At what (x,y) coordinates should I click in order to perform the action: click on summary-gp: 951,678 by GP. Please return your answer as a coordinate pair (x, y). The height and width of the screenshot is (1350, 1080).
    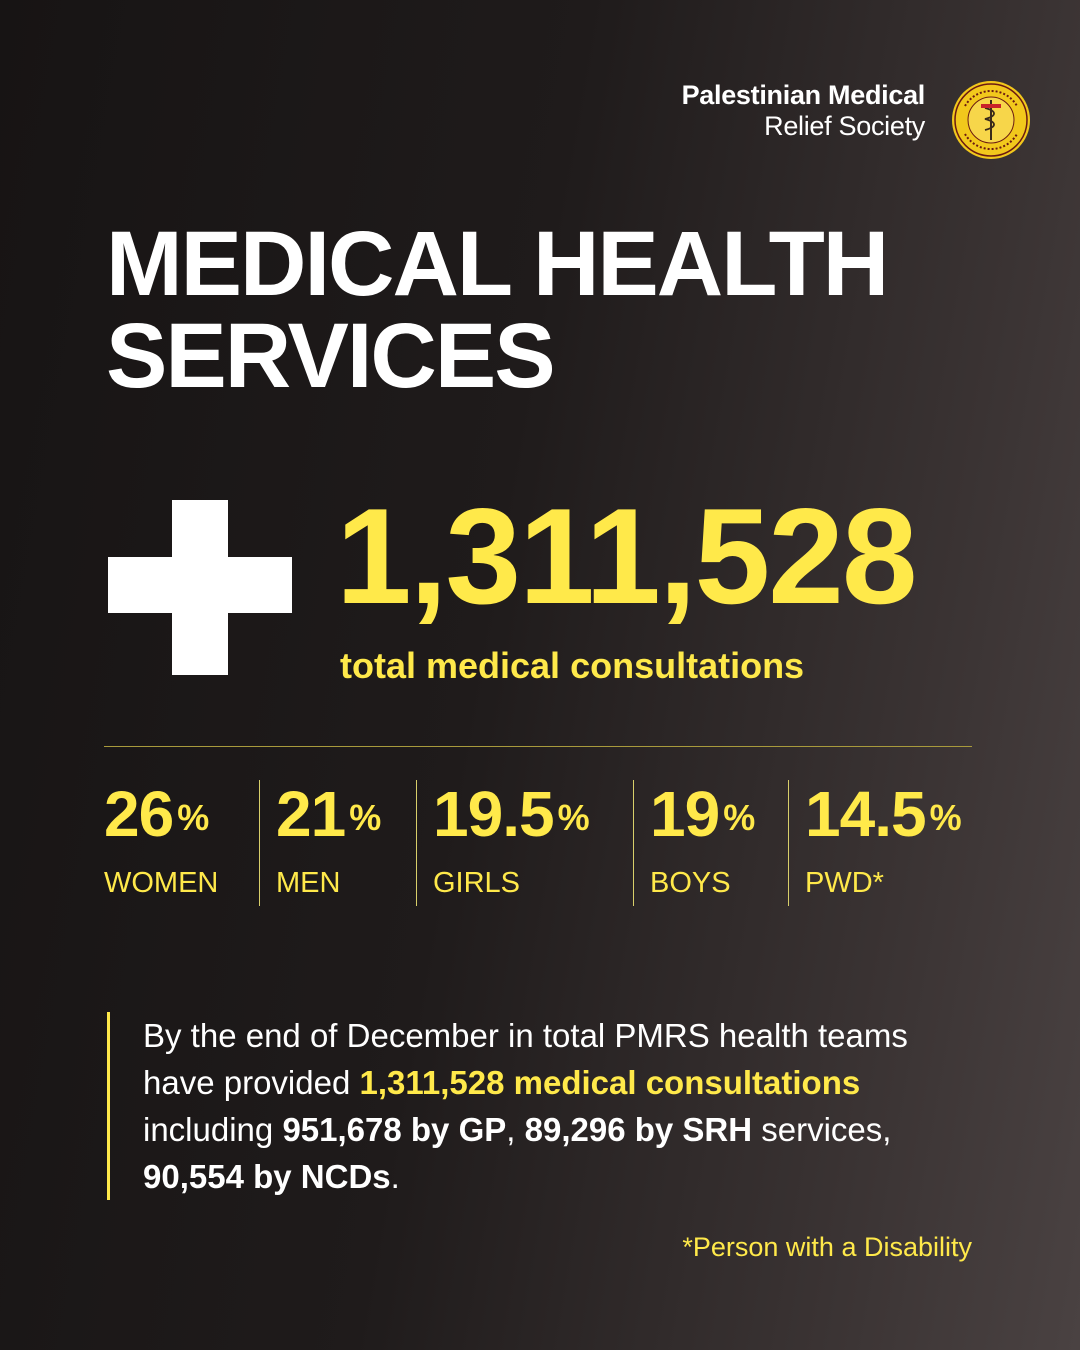
    Looking at the image, I should click on (394, 1129).